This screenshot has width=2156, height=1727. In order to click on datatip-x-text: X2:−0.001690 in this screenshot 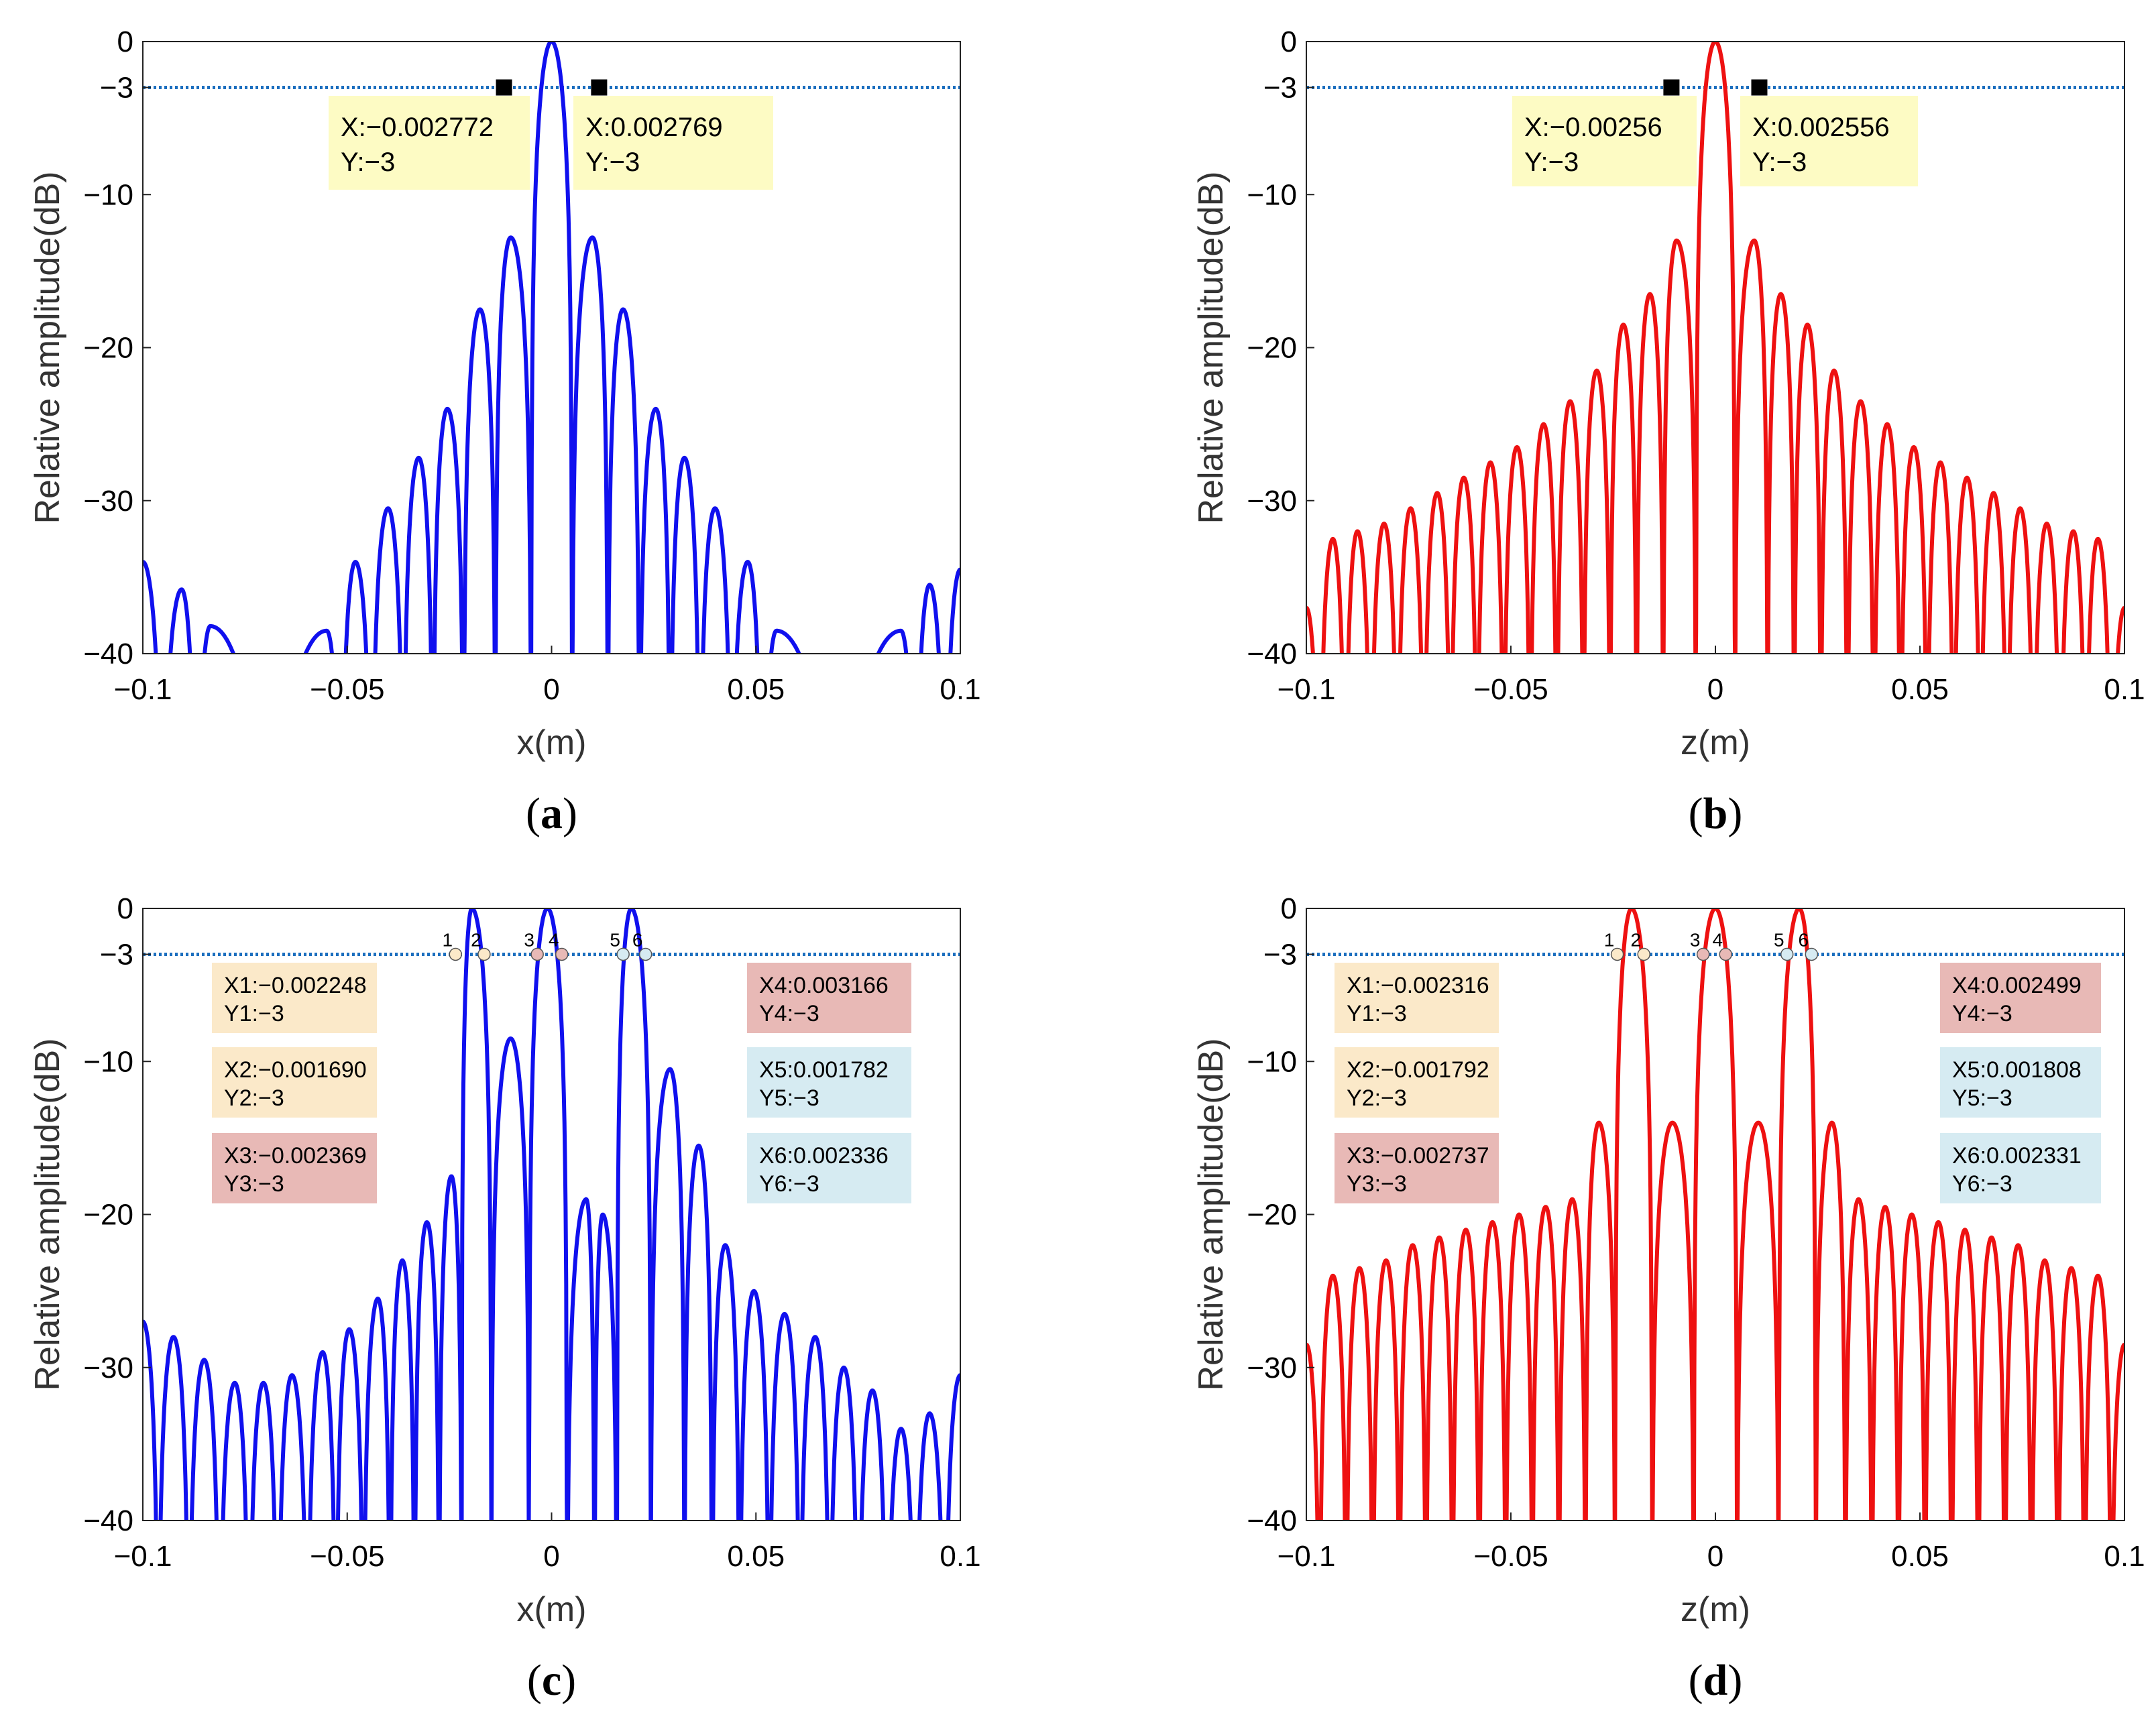, I will do `click(295, 1070)`.